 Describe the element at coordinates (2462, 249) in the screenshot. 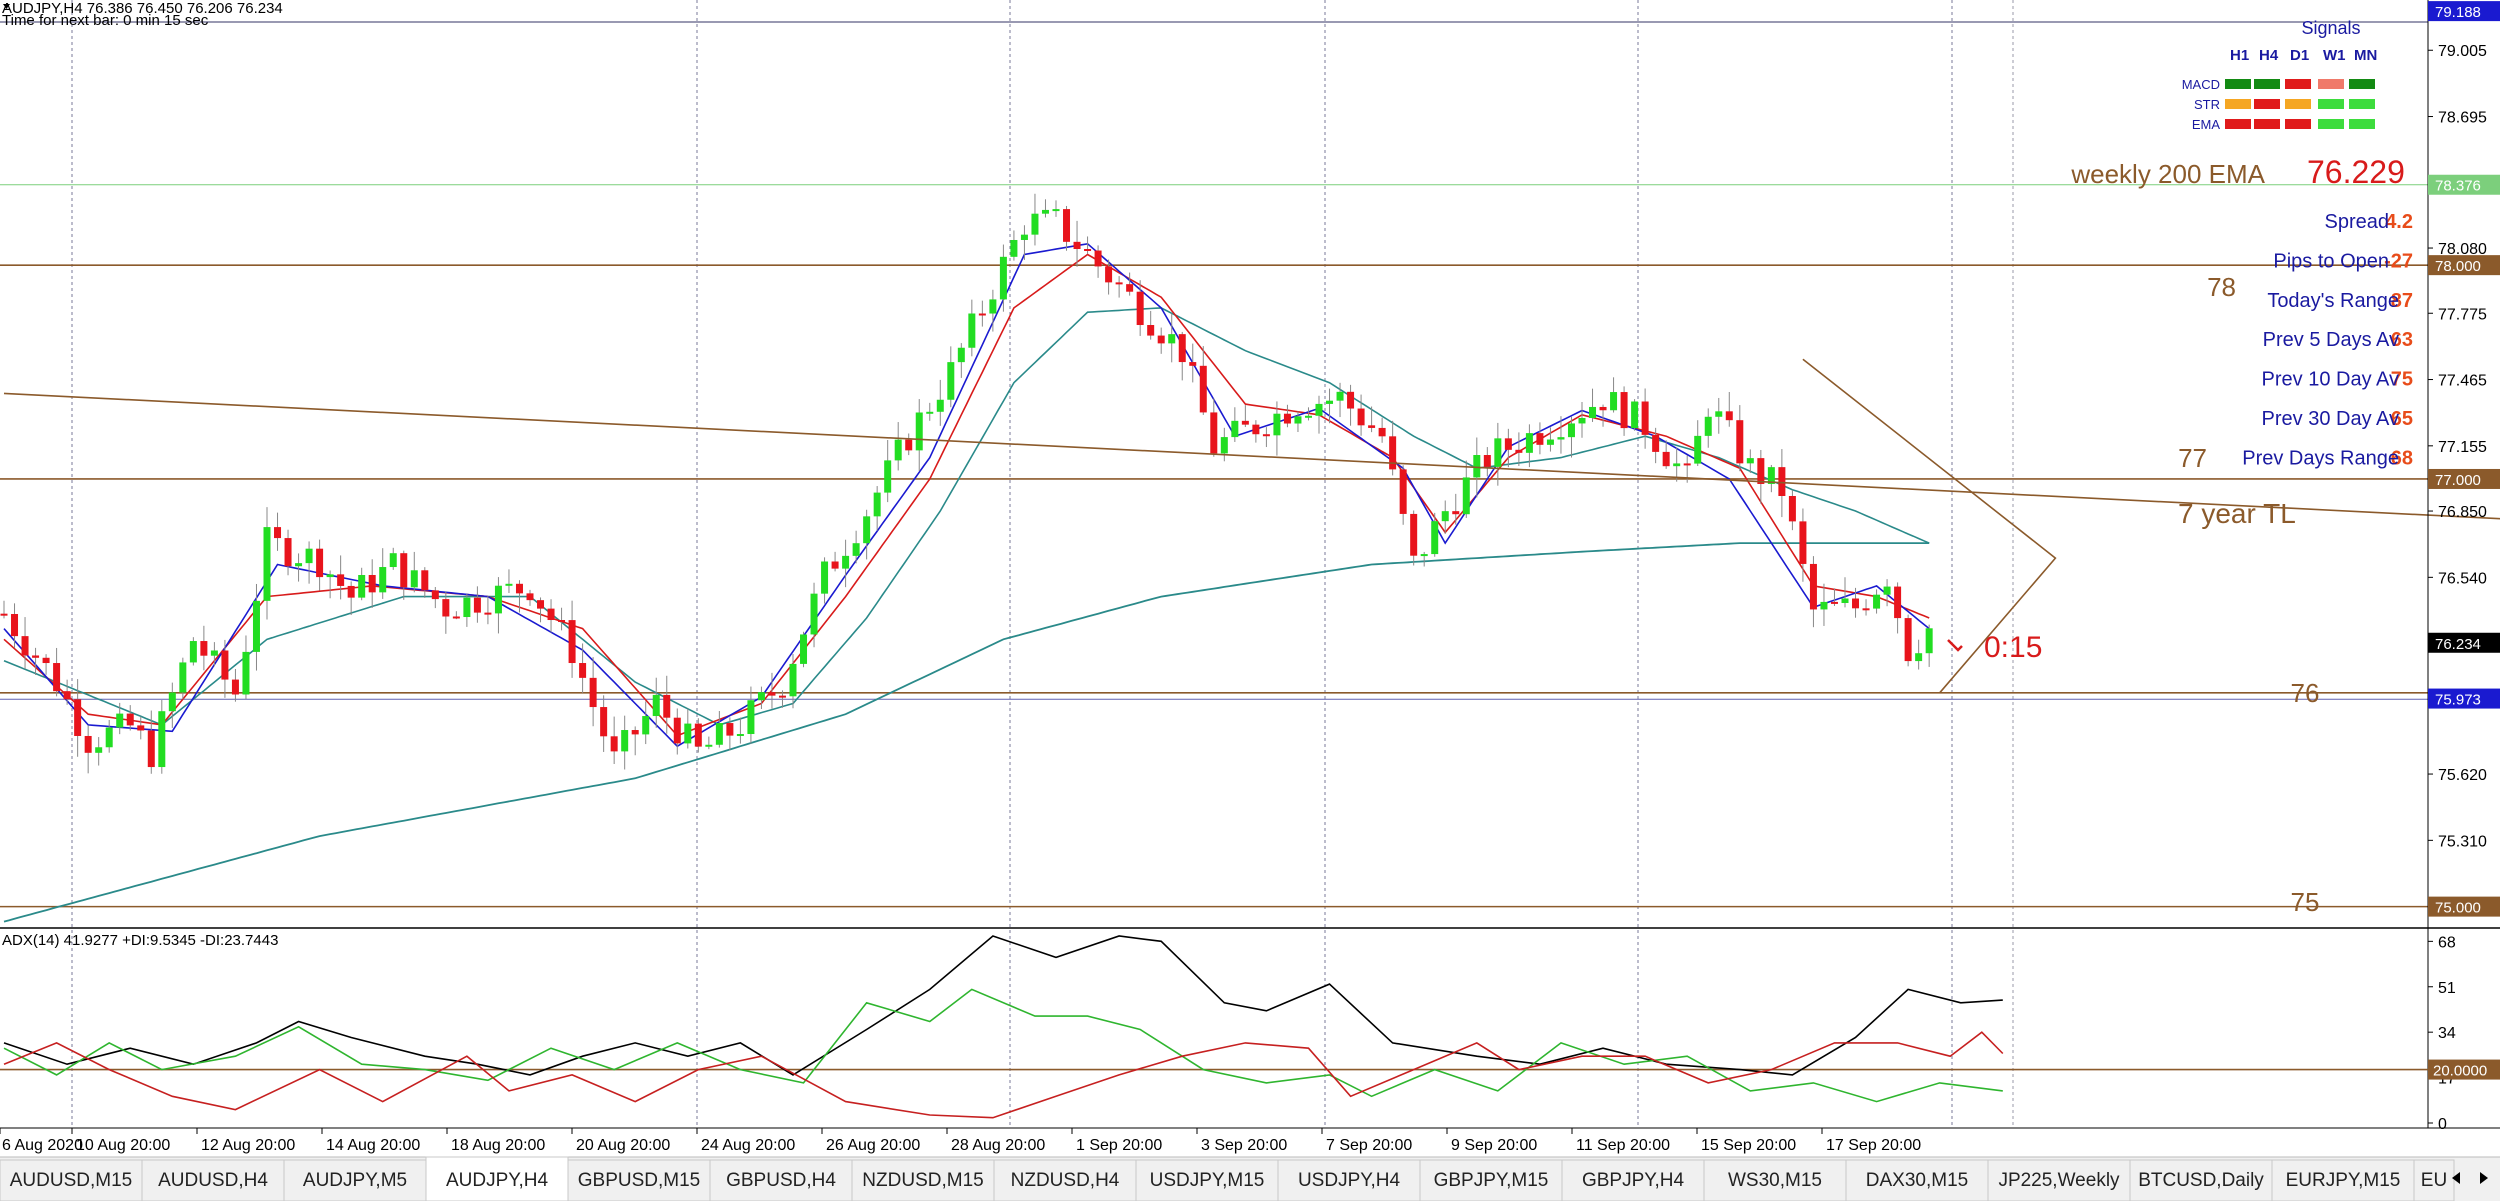

I see `price-tick-label: 78.080` at that location.